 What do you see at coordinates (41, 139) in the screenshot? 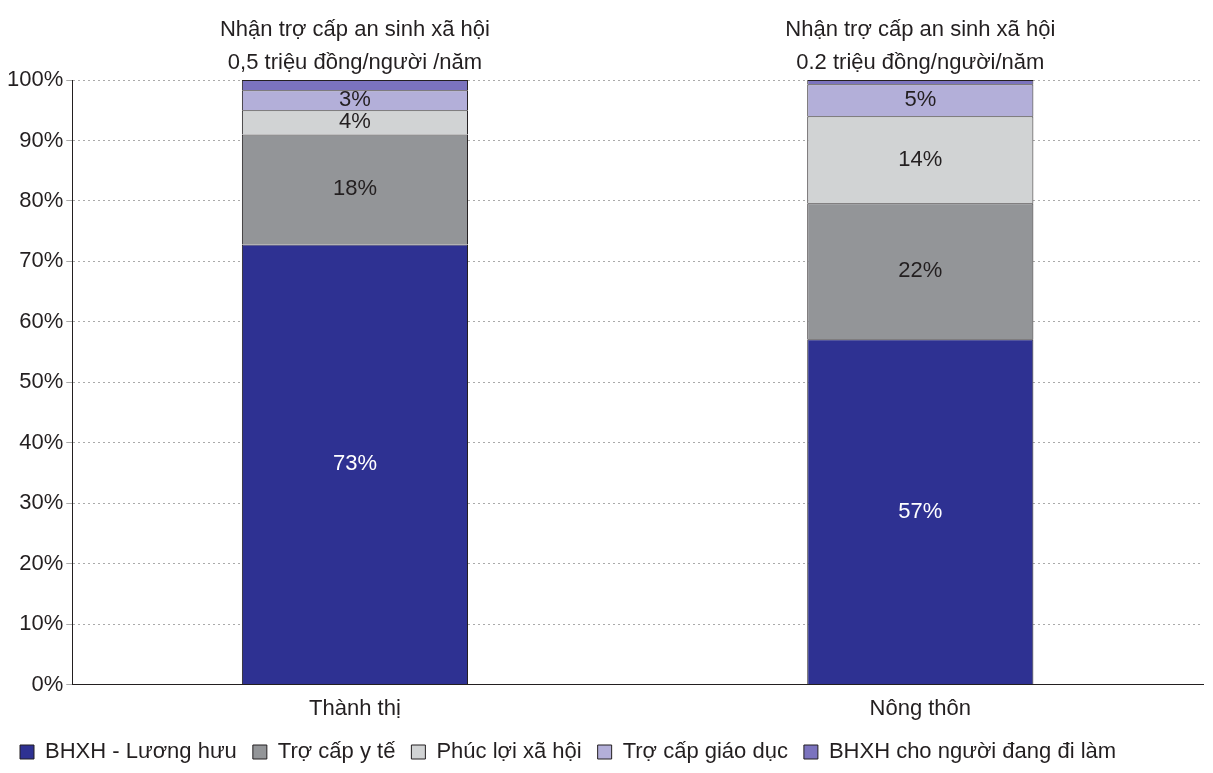
I see `y-tick-label: 90%` at bounding box center [41, 139].